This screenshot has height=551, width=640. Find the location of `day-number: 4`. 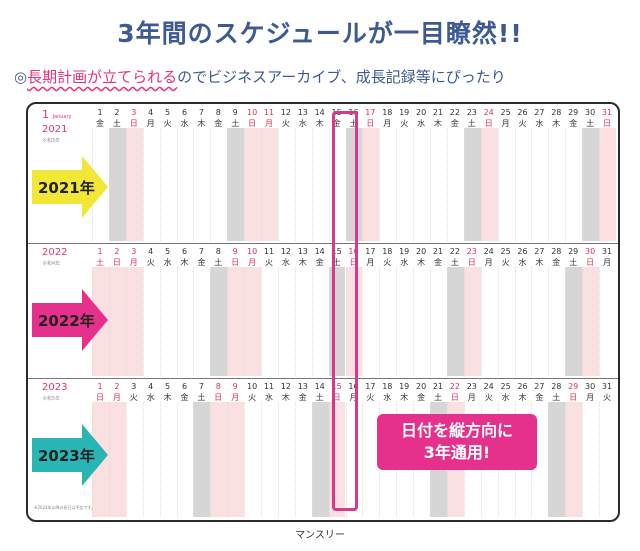

day-number: 4 is located at coordinates (151, 251).